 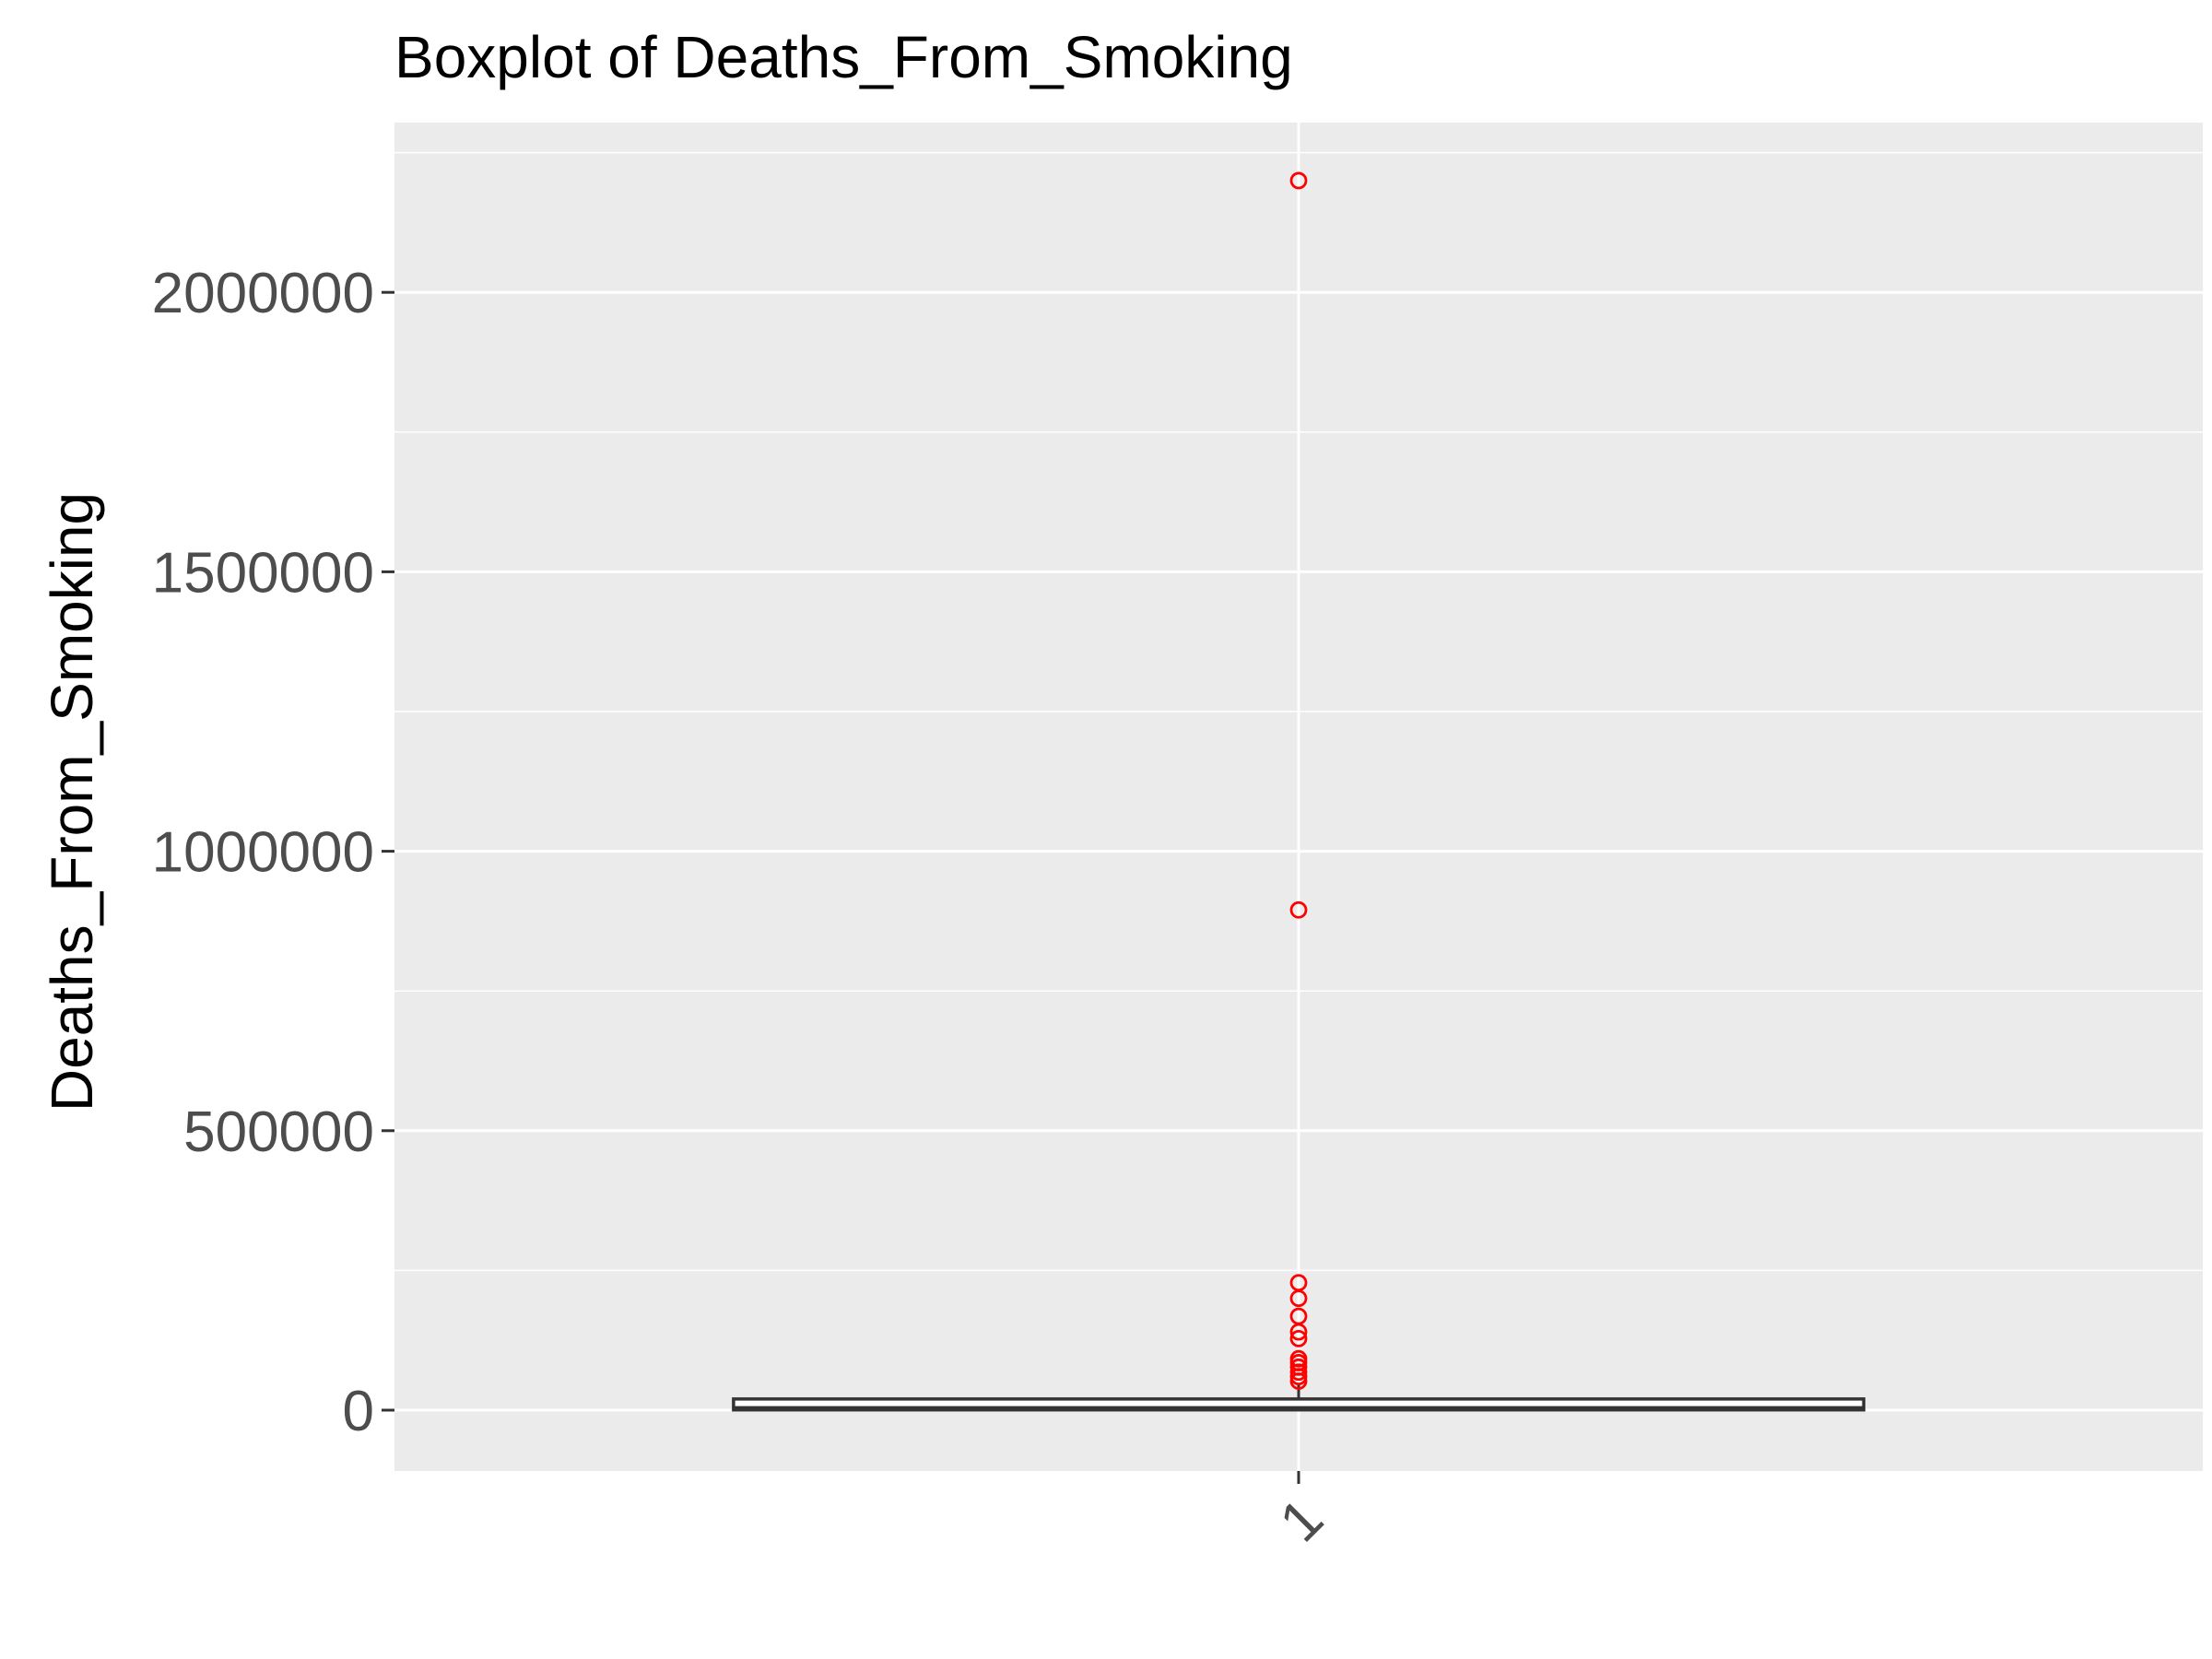 What do you see at coordinates (72, 802) in the screenshot?
I see `y-axis-title: Deaths_From_Smoking` at bounding box center [72, 802].